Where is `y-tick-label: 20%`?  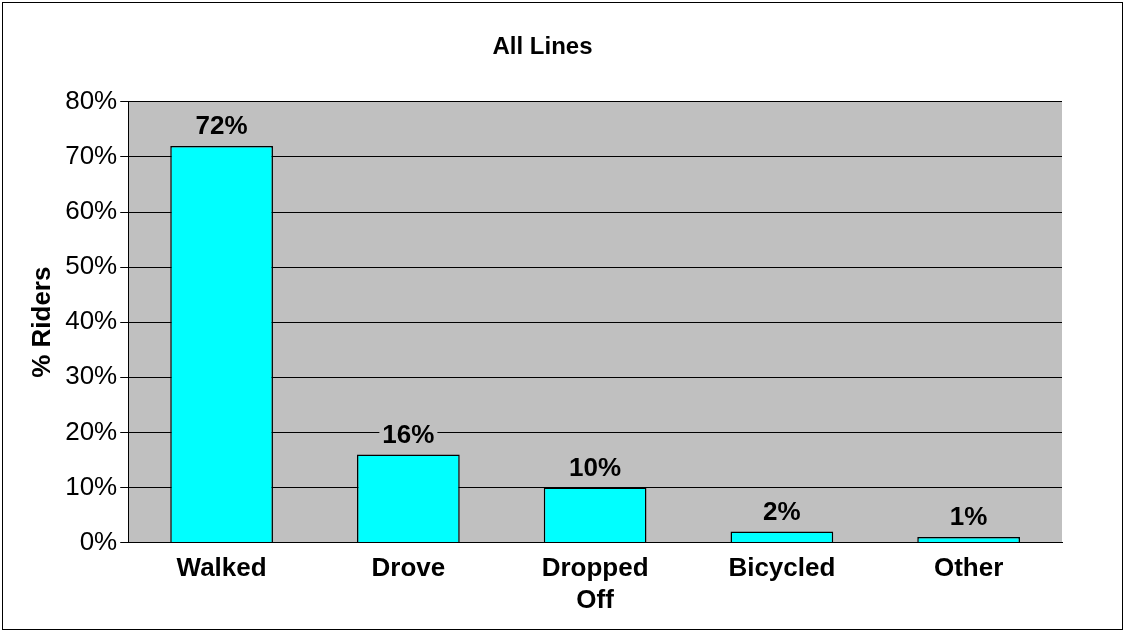 y-tick-label: 20% is located at coordinates (91, 430).